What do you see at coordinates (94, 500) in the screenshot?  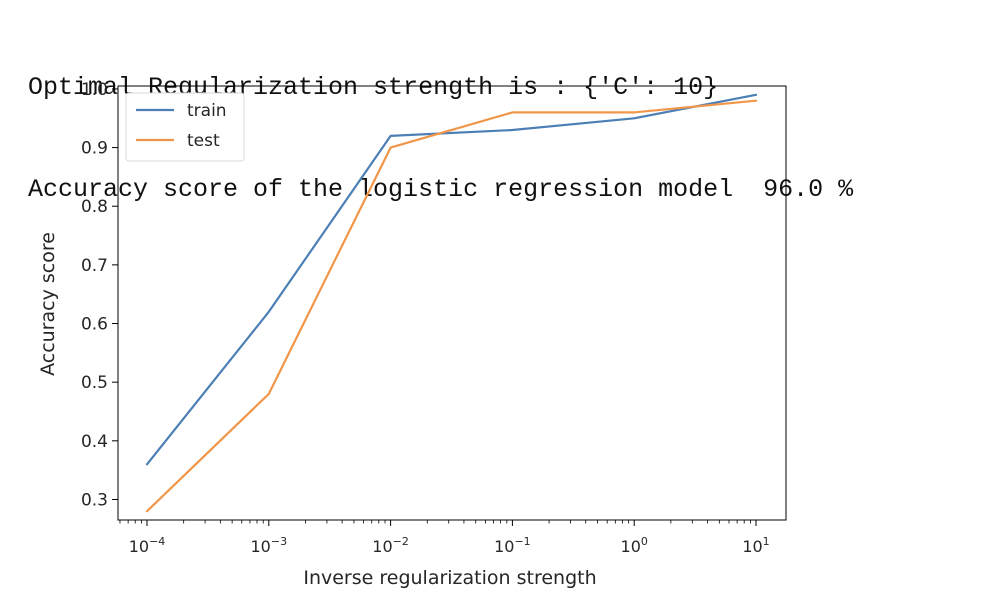 I see `y-tick-label: 0.3` at bounding box center [94, 500].